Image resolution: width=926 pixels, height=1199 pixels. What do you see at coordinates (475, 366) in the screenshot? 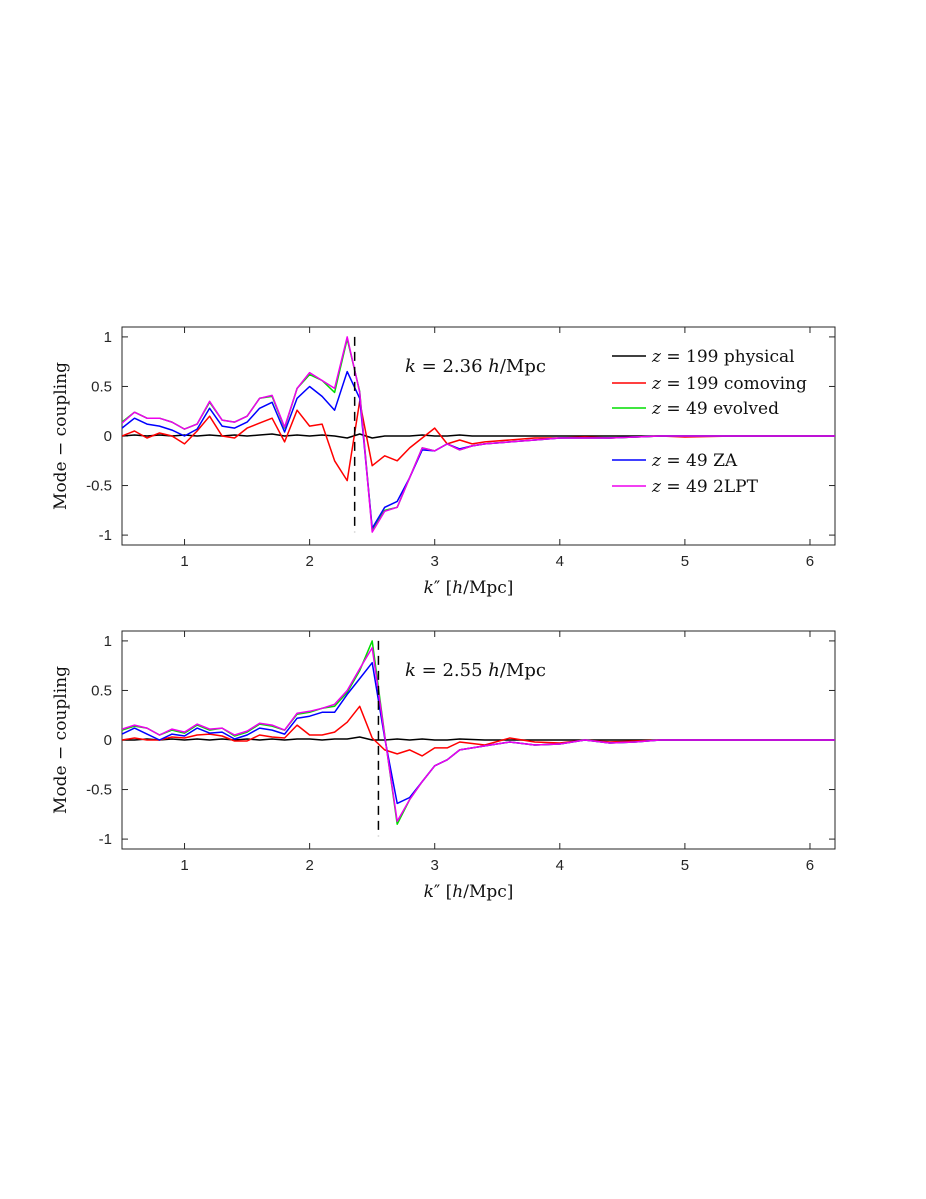
I see `k-annotation: k = 2.36 h/Mpc` at bounding box center [475, 366].